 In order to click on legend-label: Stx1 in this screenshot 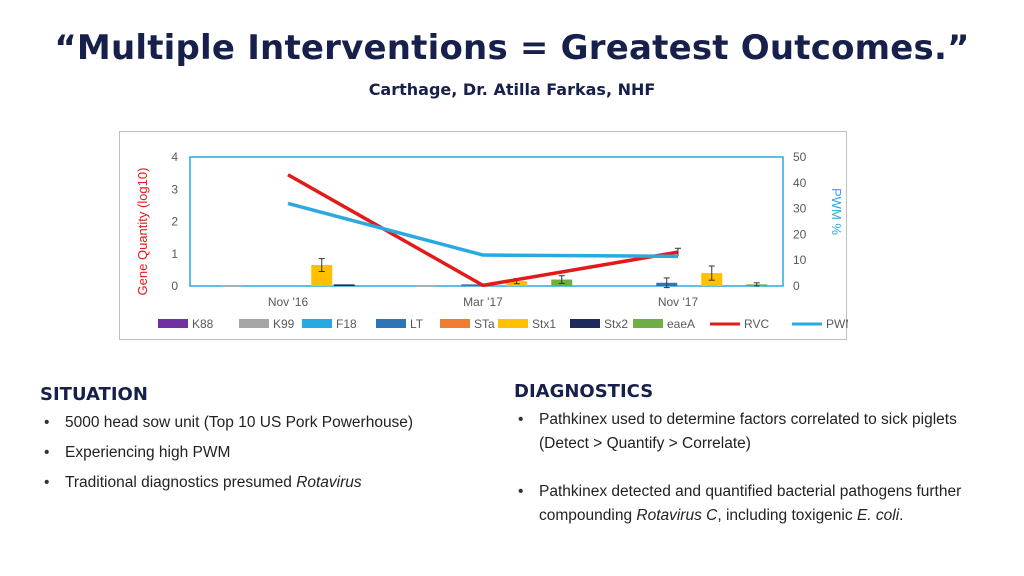, I will do `click(544, 324)`.